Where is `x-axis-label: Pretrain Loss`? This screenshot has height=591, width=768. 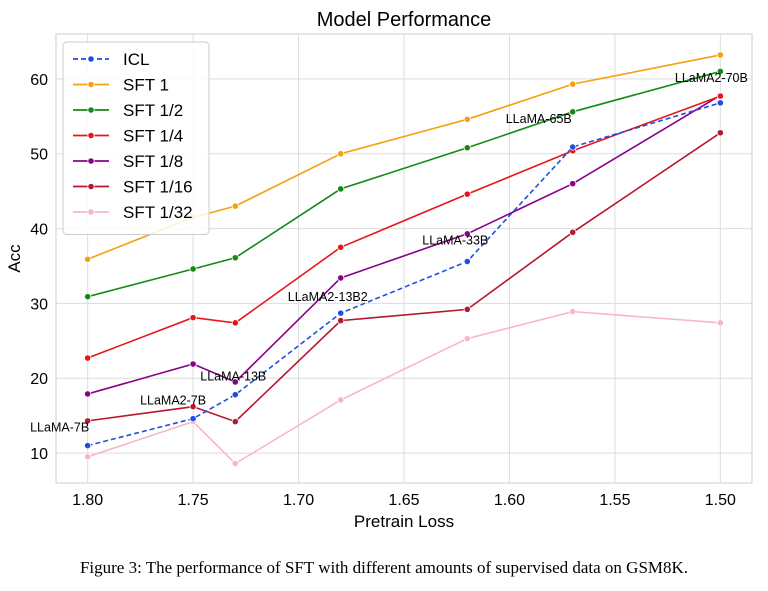
x-axis-label: Pretrain Loss is located at coordinates (404, 521).